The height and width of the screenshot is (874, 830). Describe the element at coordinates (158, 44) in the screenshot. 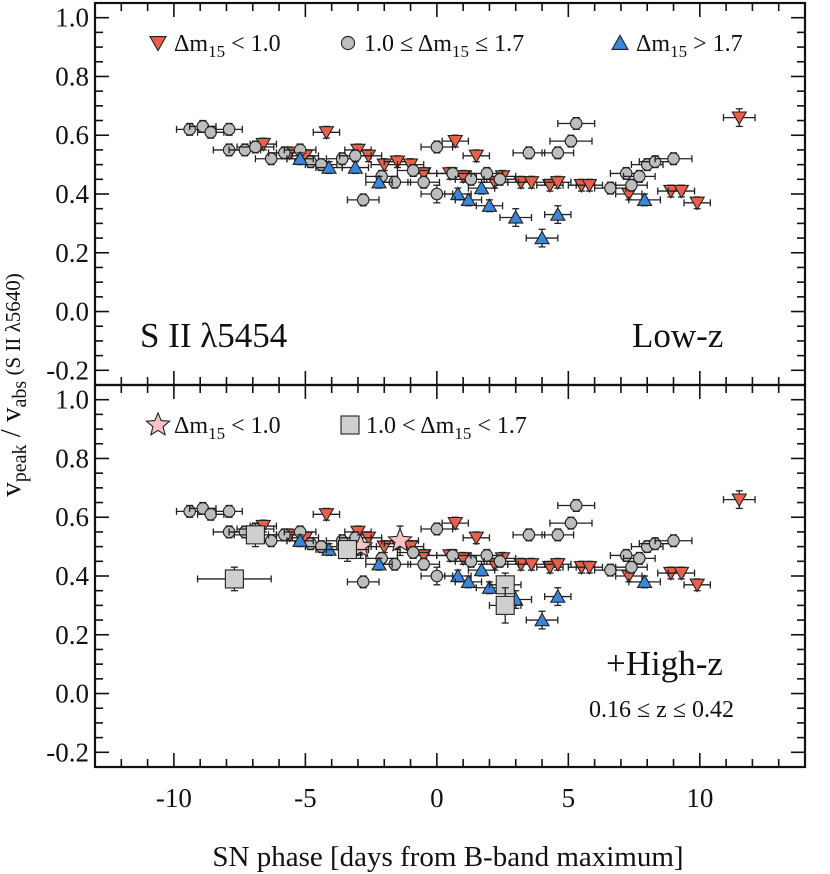

I see `legend-marker-tri-down` at that location.